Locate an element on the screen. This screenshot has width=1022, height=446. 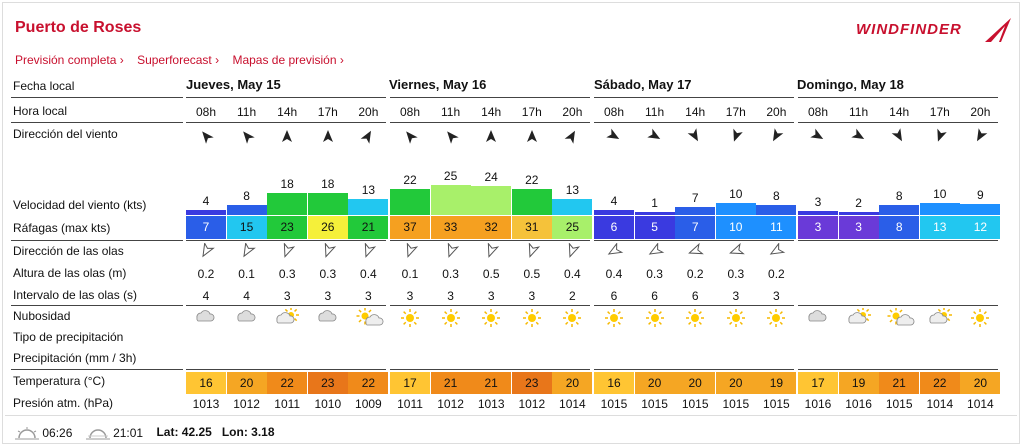
hour-label: 17h is located at coordinates (735, 112).